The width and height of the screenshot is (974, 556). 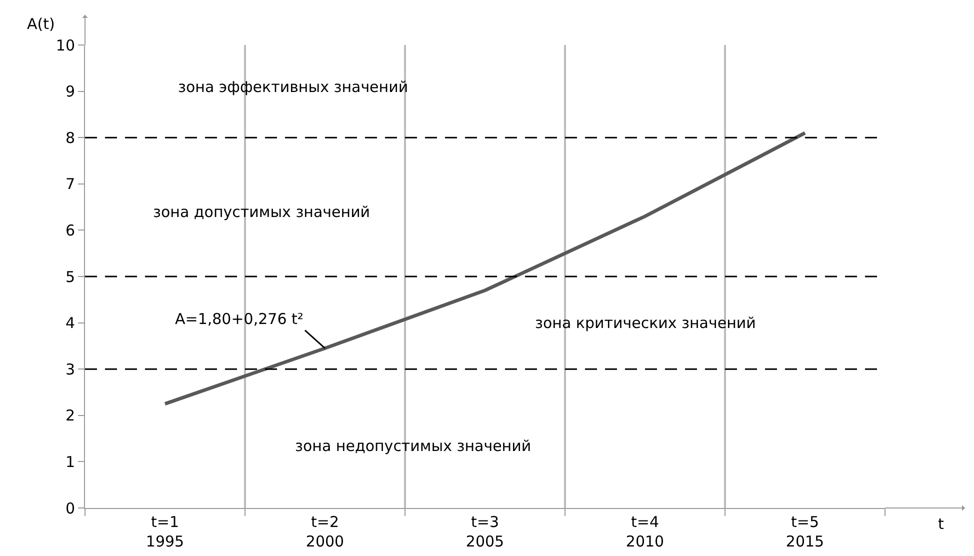 What do you see at coordinates (413, 446) in the screenshot?
I see `annotation: зона недопустимых значений` at bounding box center [413, 446].